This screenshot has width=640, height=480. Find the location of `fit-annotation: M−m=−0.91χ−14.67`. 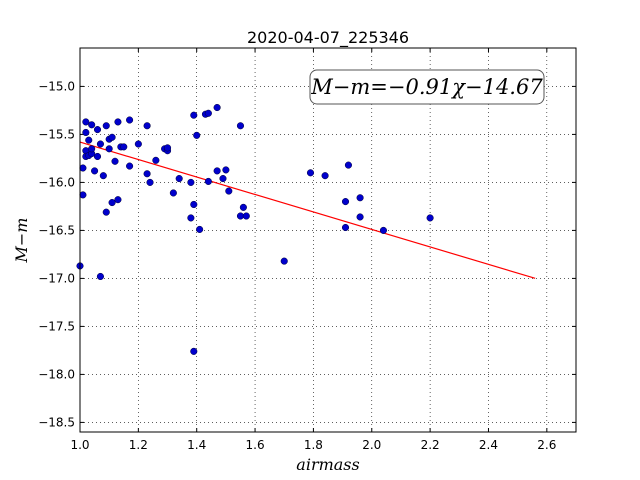

fit-annotation: M−m=−0.91χ−14.67 is located at coordinates (426, 87).